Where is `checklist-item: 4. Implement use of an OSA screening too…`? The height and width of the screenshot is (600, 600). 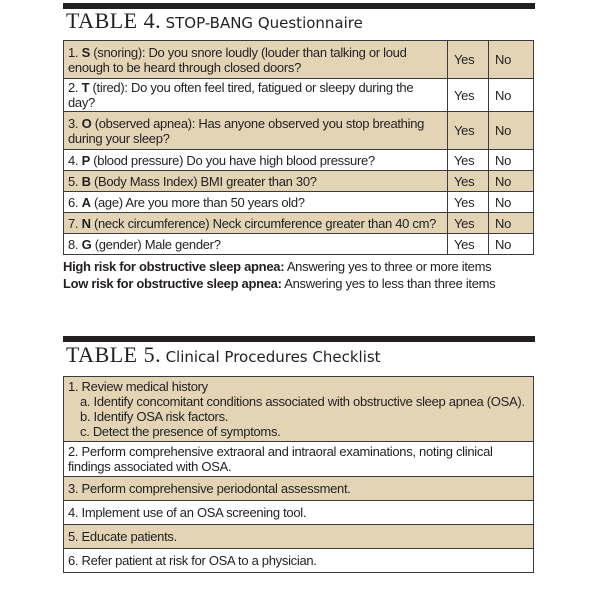 checklist-item: 4. Implement use of an OSA screening too… is located at coordinates (298, 512).